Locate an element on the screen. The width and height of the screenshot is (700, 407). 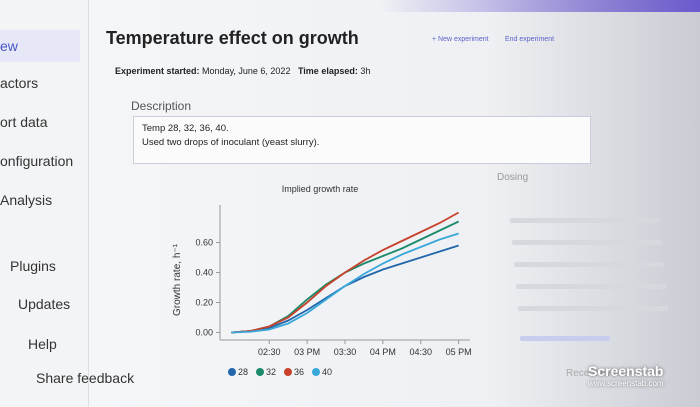
x-tick-label: 03:30 is located at coordinates (345, 352).